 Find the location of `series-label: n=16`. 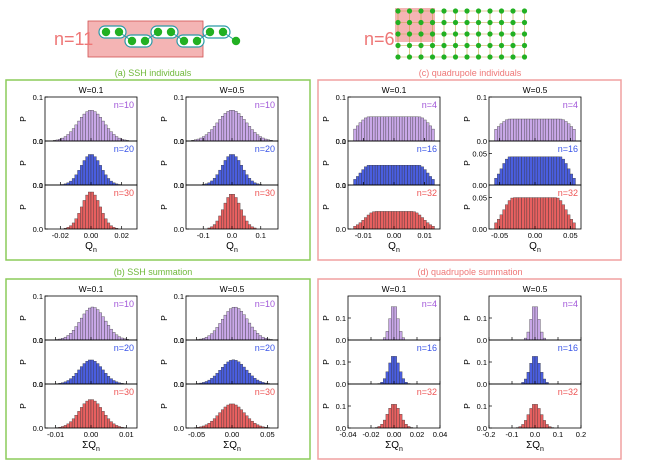

series-label: n=16 is located at coordinates (568, 348).